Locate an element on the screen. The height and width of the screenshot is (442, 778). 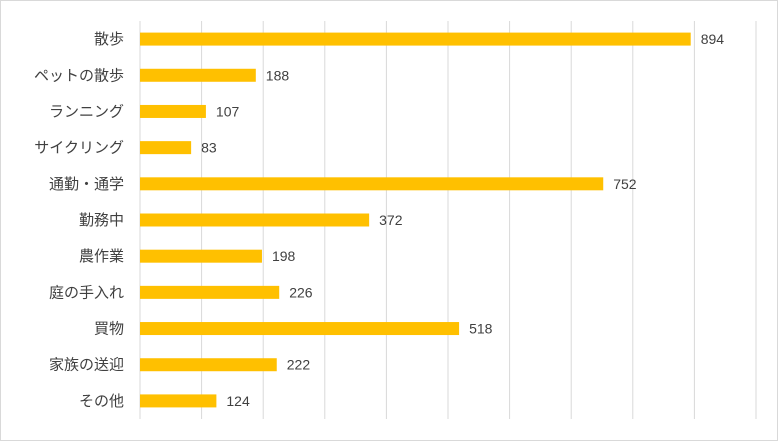
data-label: 188 is located at coordinates (278, 75).